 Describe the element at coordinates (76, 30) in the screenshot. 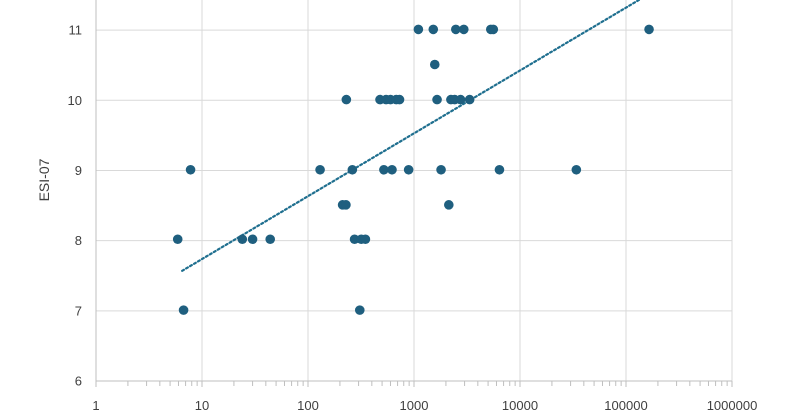

I see `y-tick-label: 11` at that location.